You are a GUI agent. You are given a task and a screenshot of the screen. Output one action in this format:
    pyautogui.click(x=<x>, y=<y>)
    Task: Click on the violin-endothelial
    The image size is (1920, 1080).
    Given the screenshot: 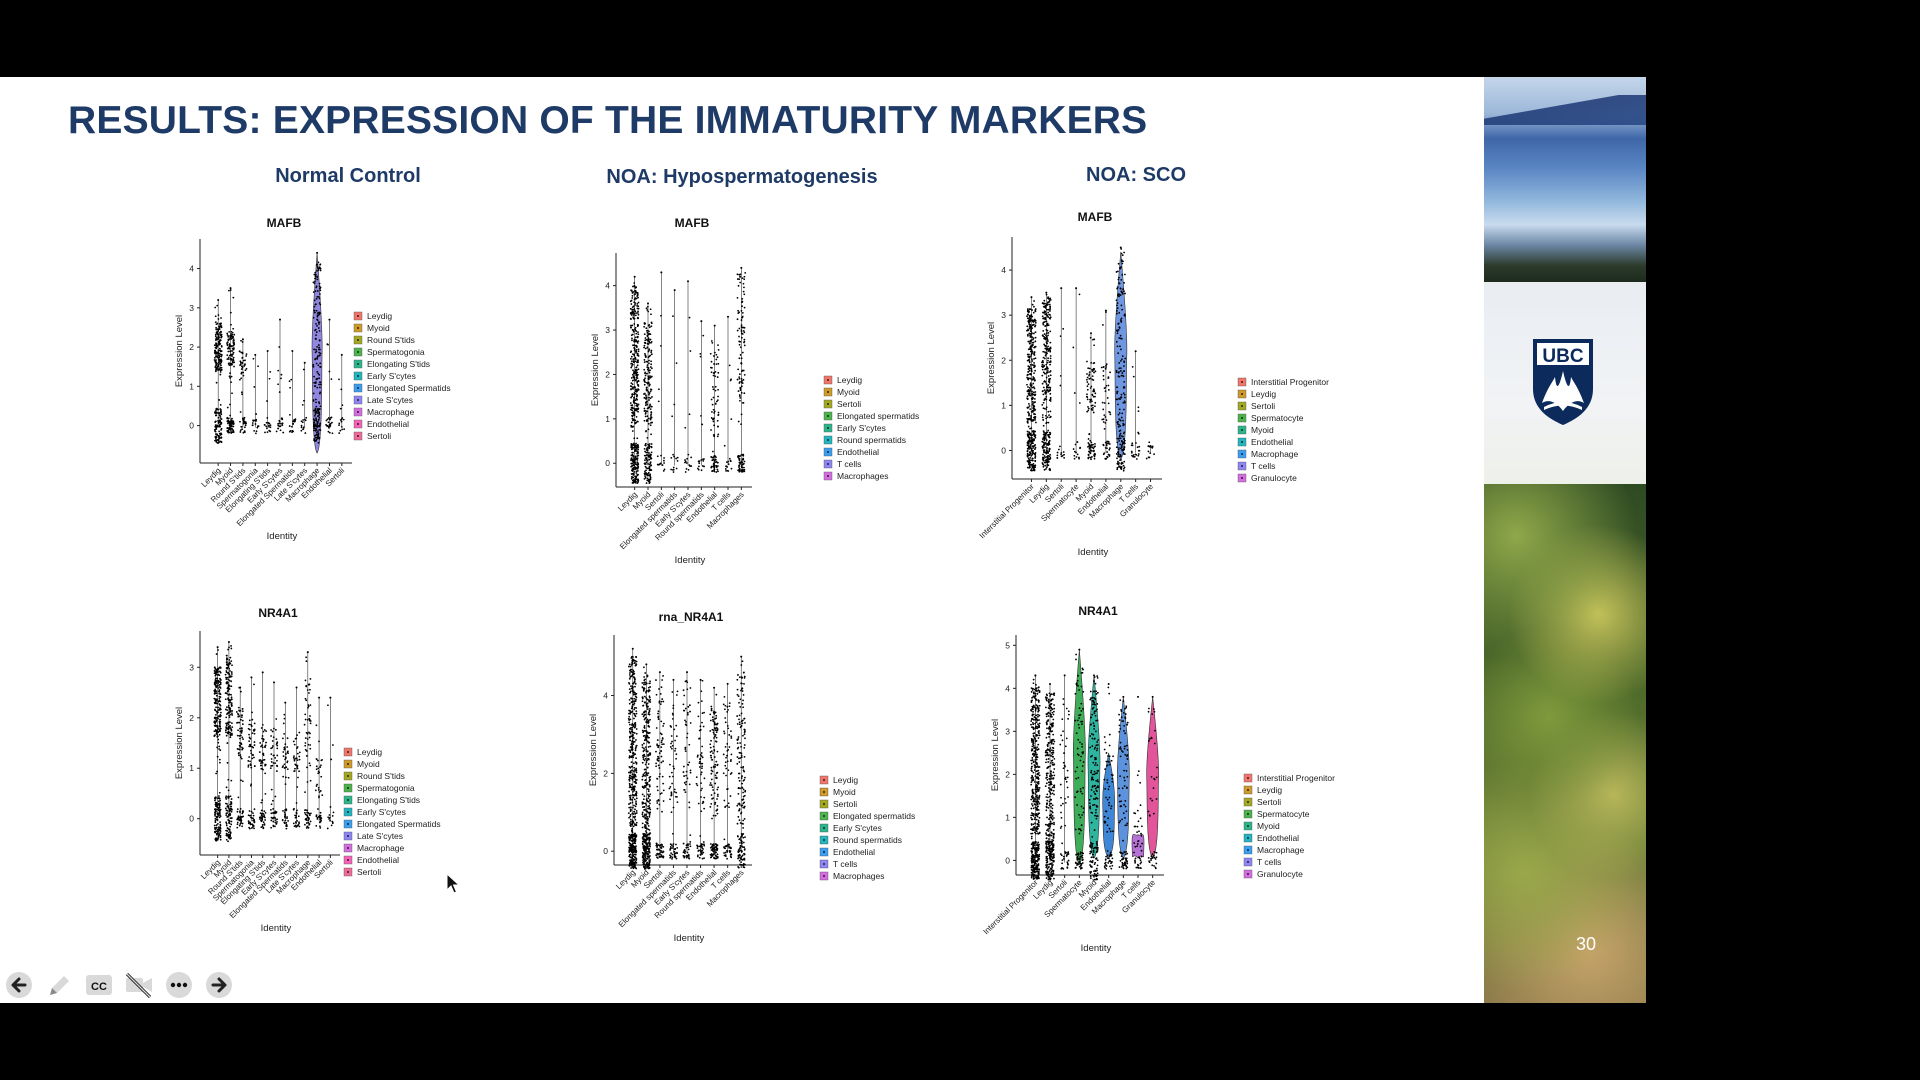 What is the action you would take?
    pyautogui.click(x=714, y=773)
    